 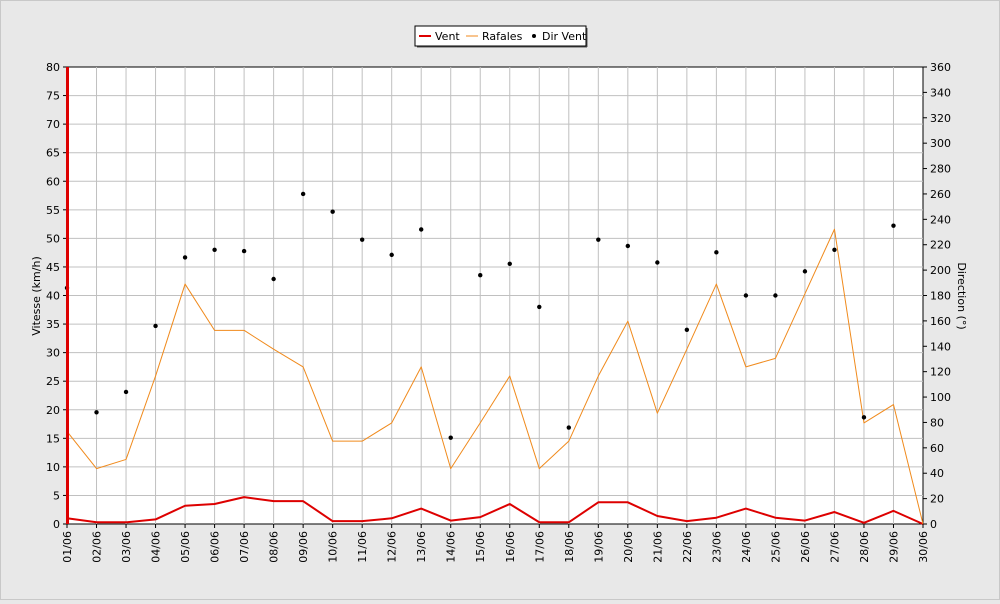 What do you see at coordinates (53, 153) in the screenshot?
I see `y-left-tick-label: 65` at bounding box center [53, 153].